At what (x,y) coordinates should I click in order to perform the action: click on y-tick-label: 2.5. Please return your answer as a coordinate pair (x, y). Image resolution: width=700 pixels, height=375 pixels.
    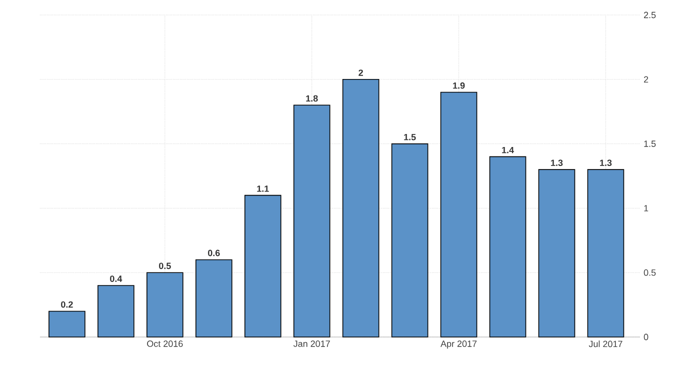
    Looking at the image, I should click on (650, 15).